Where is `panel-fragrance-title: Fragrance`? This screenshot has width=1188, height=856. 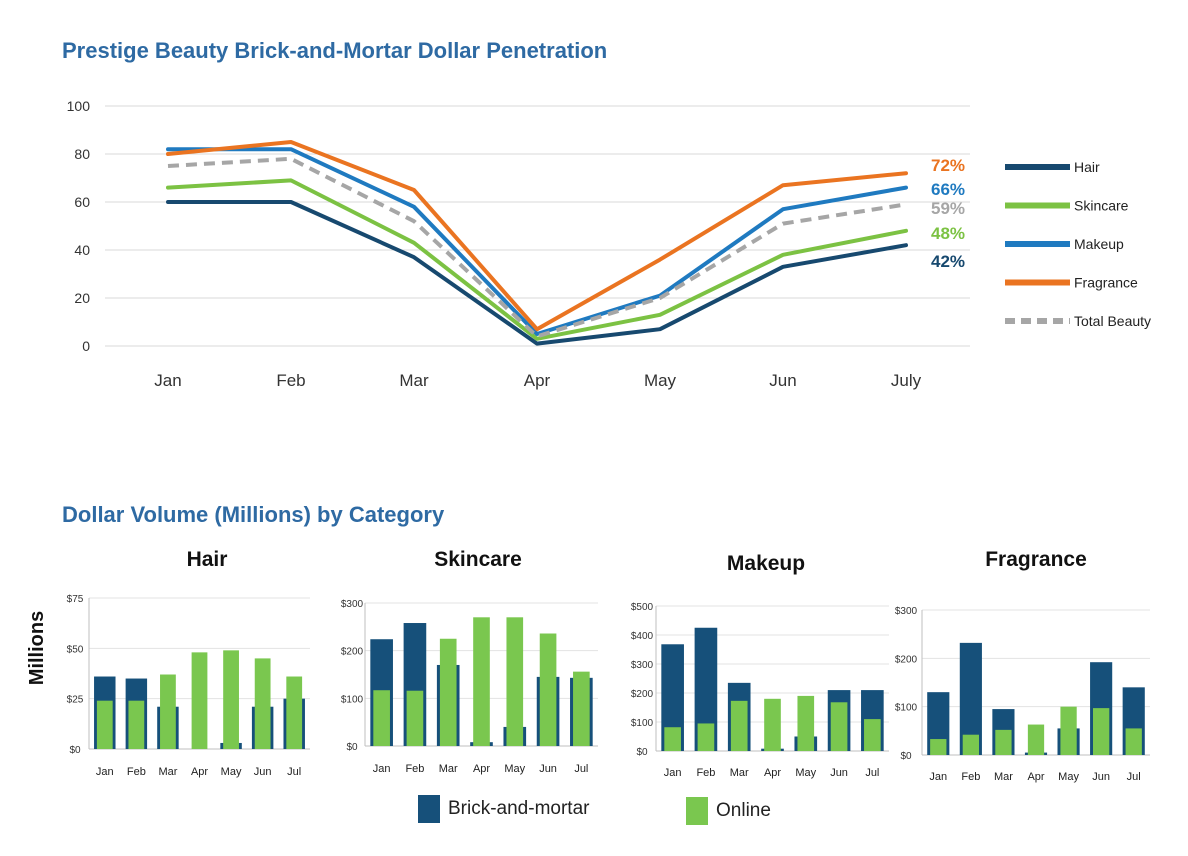 panel-fragrance-title: Fragrance is located at coordinates (1036, 559).